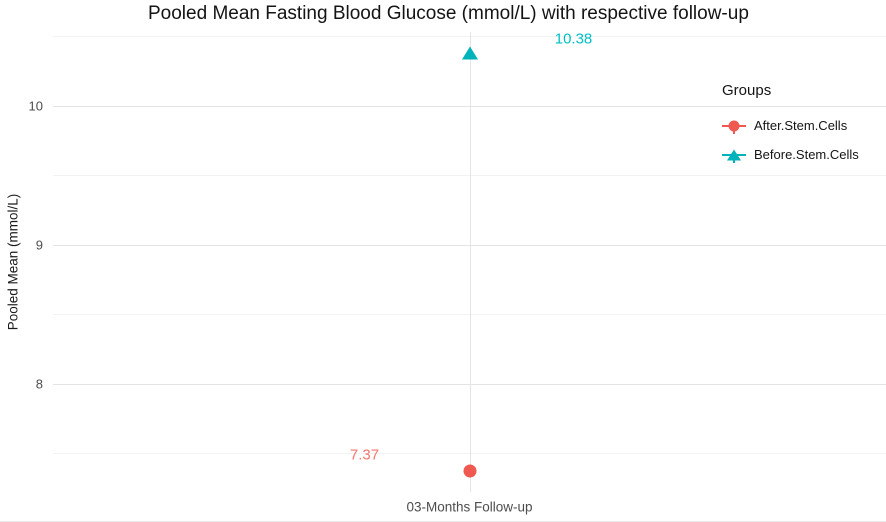 The width and height of the screenshot is (886, 522). What do you see at coordinates (469, 507) in the screenshot?
I see `x-tick-label: 03-Months Follow-up` at bounding box center [469, 507].